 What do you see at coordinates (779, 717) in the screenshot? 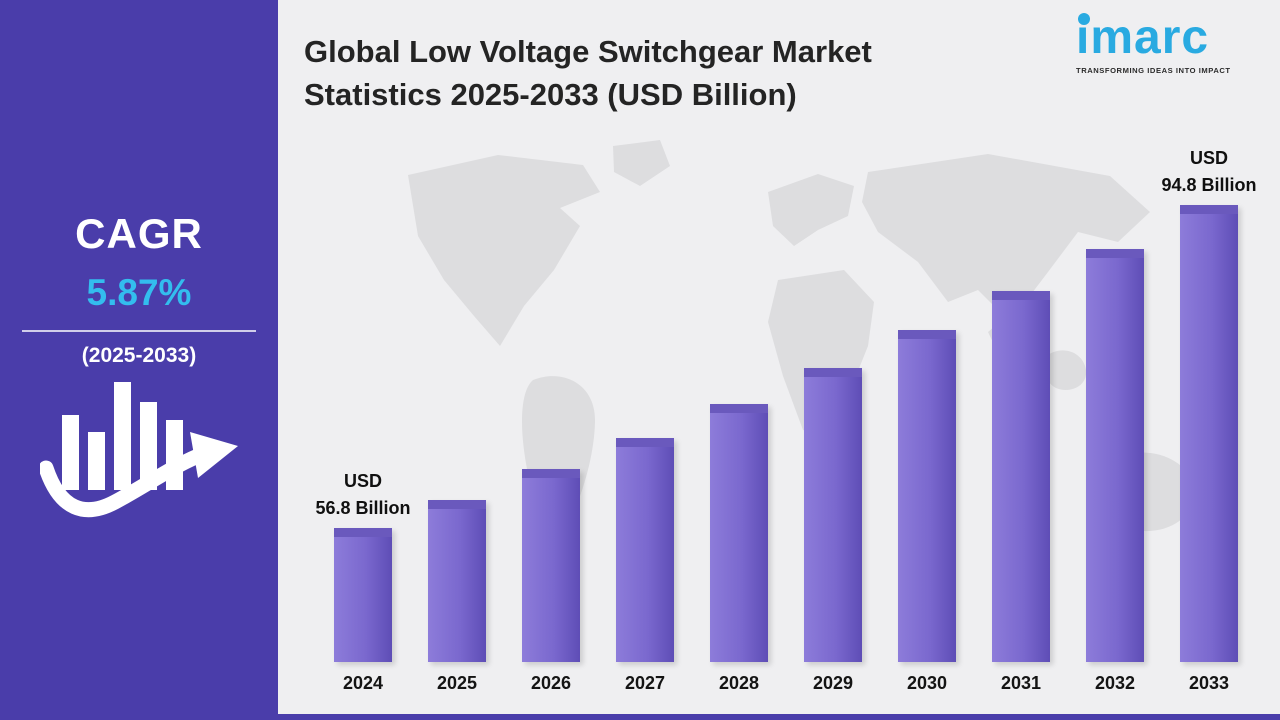
I see `bottom-accent-strip` at bounding box center [779, 717].